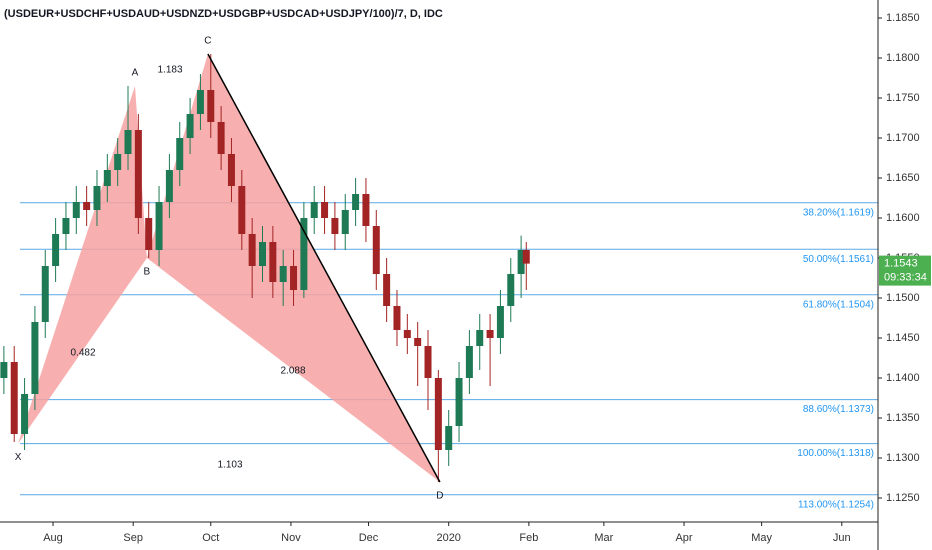 Image resolution: width=932 pixels, height=550 pixels. Describe the element at coordinates (838, 259) in the screenshot. I see `fib-label: 50.00%(1.1561)` at that location.